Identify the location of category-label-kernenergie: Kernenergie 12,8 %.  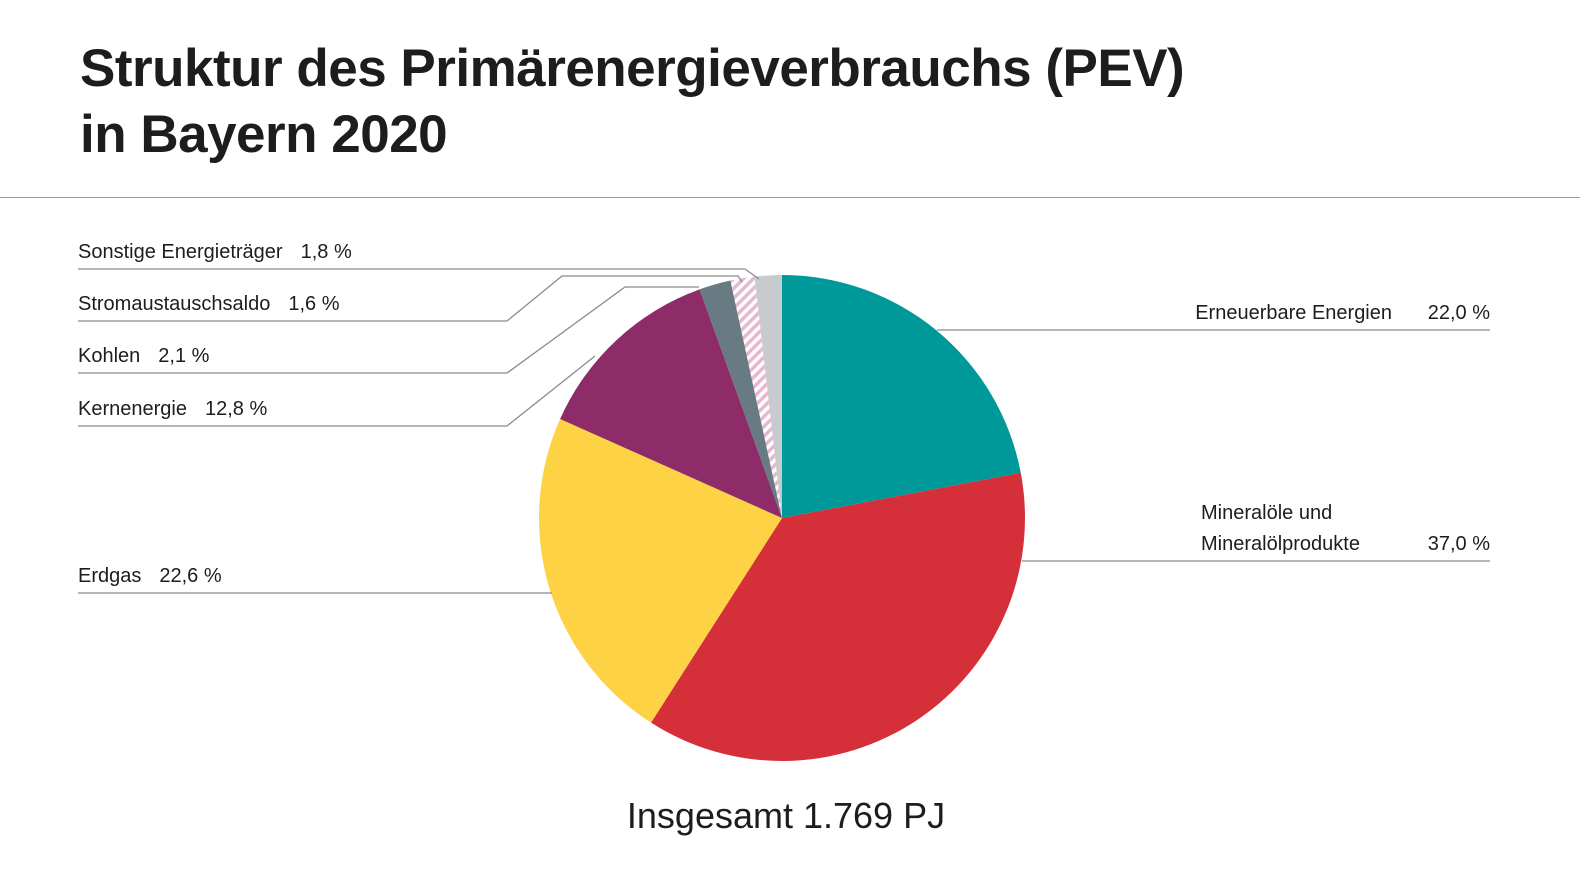
(172, 409).